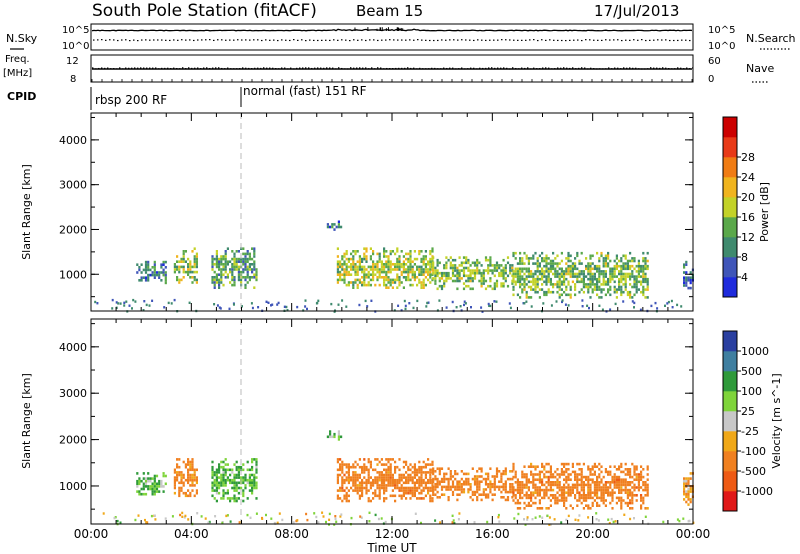  Describe the element at coordinates (73, 140) in the screenshot. I see `y-tick-label: 4000` at that location.